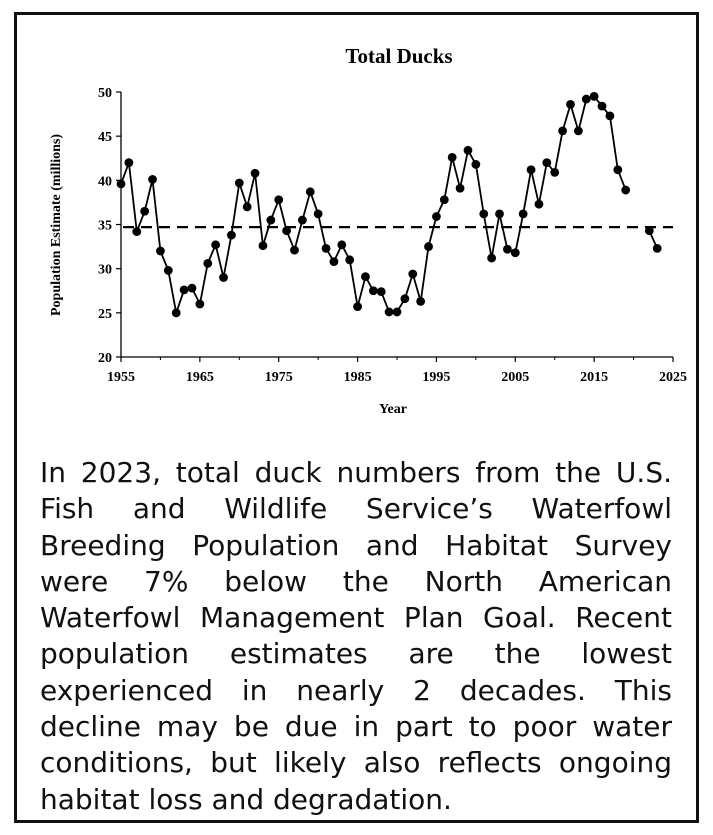 This screenshot has width=713, height=835. What do you see at coordinates (279, 377) in the screenshot?
I see `x-tick-label: 1975` at bounding box center [279, 377].